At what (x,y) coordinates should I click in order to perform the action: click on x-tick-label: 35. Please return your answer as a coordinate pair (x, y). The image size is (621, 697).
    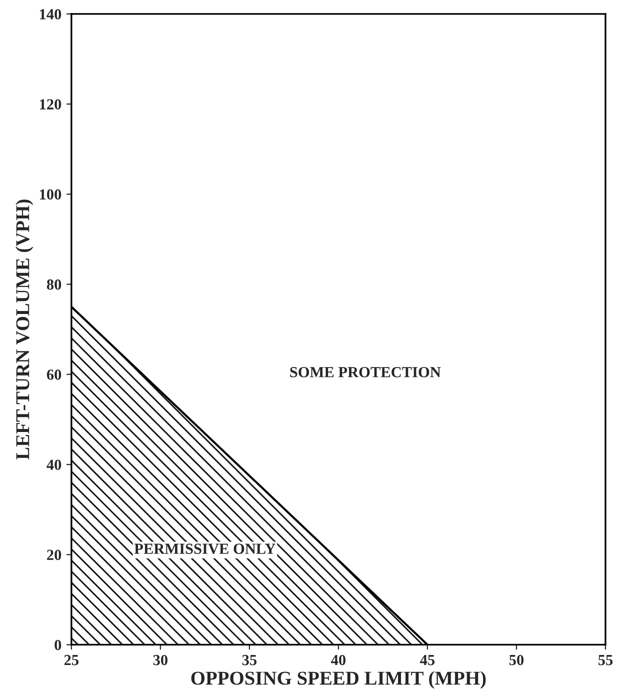
    Looking at the image, I should click on (249, 660).